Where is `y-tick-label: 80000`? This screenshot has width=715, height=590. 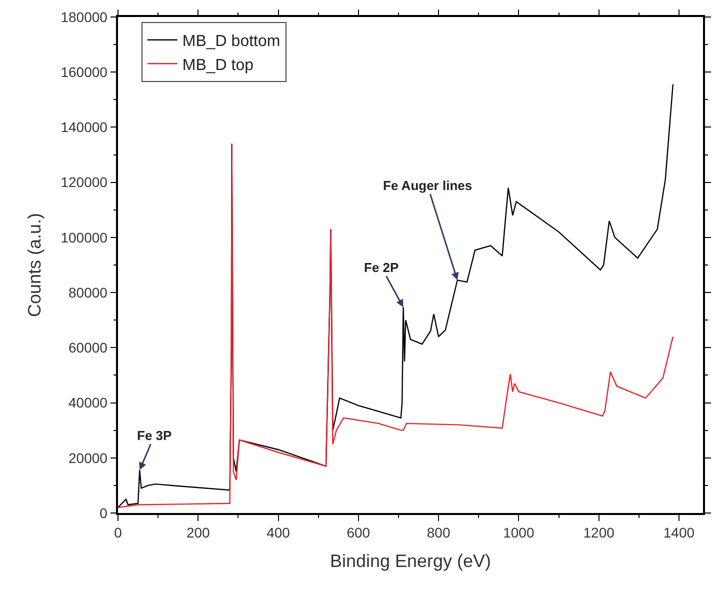 y-tick-label: 80000 is located at coordinates (88, 292).